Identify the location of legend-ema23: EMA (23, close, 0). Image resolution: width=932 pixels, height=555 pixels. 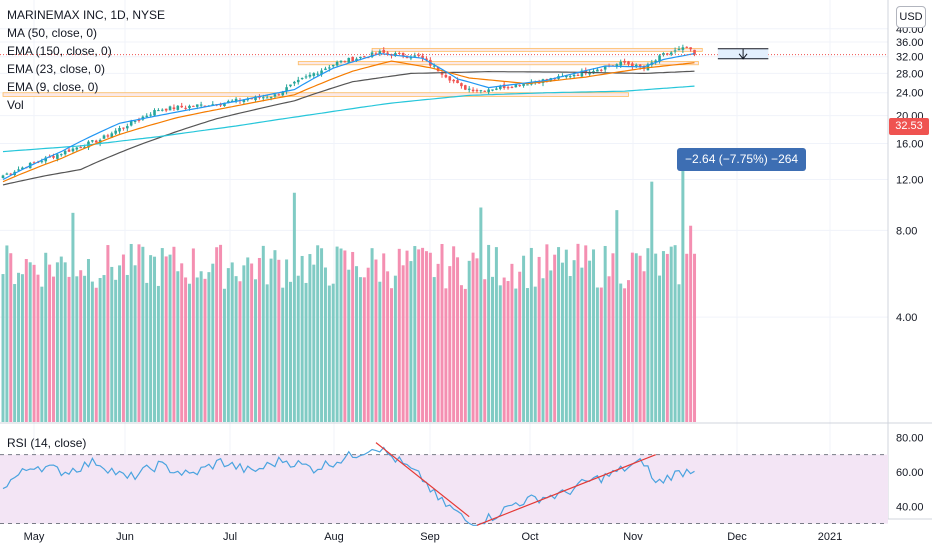
(56, 69).